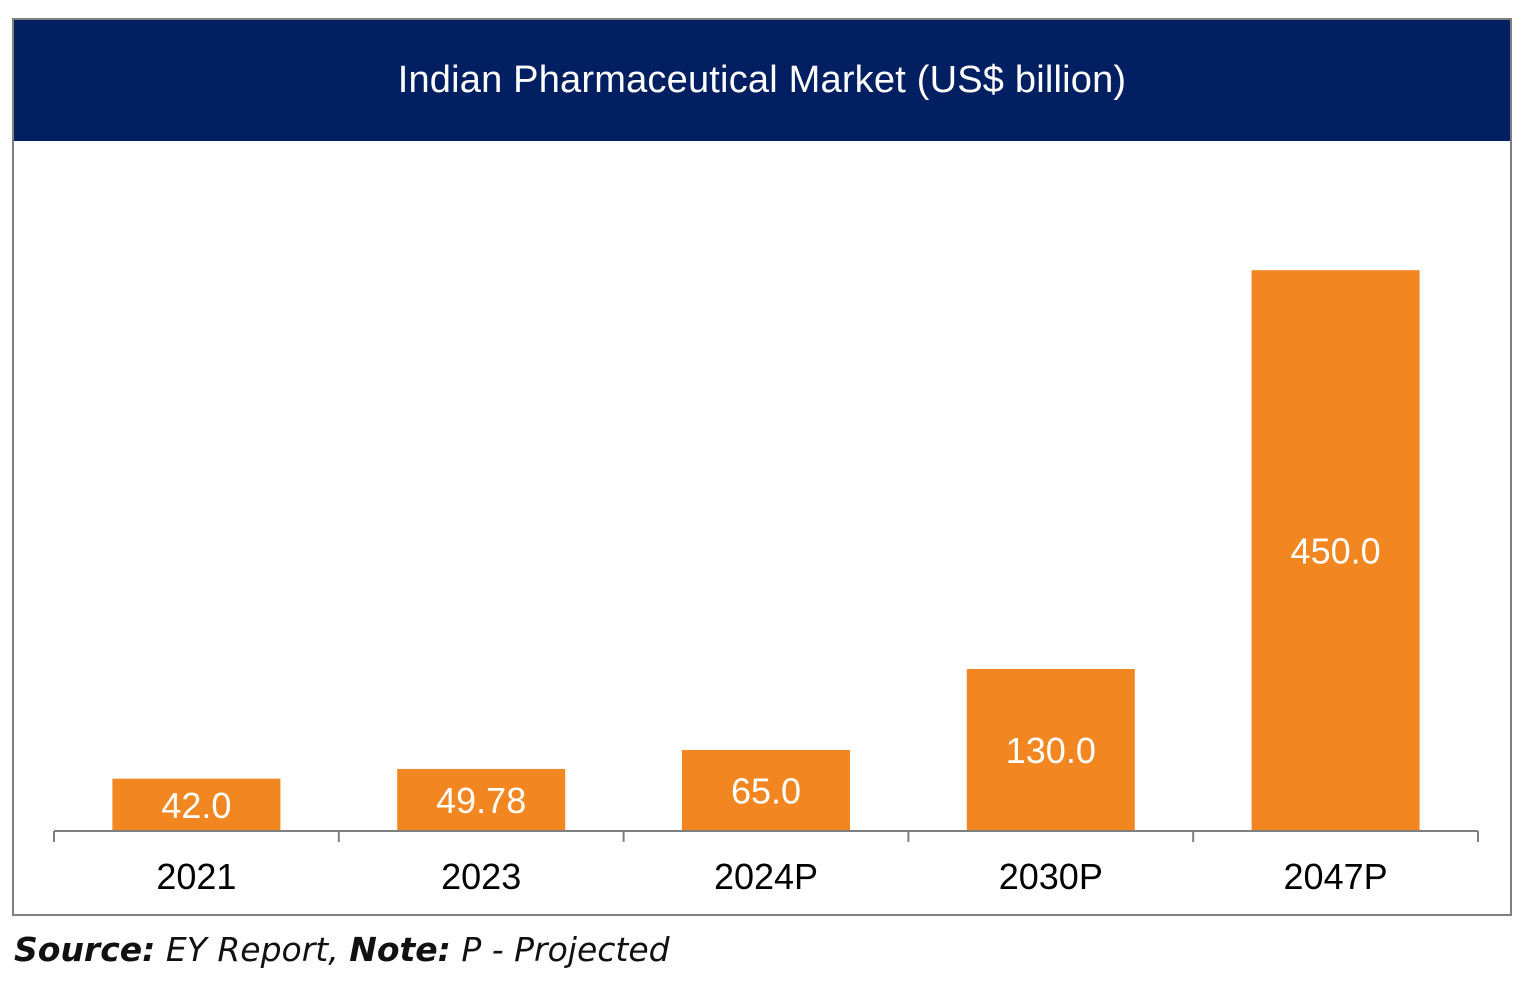 The height and width of the screenshot is (982, 1526). I want to click on note-label: Note:, so click(400, 949).